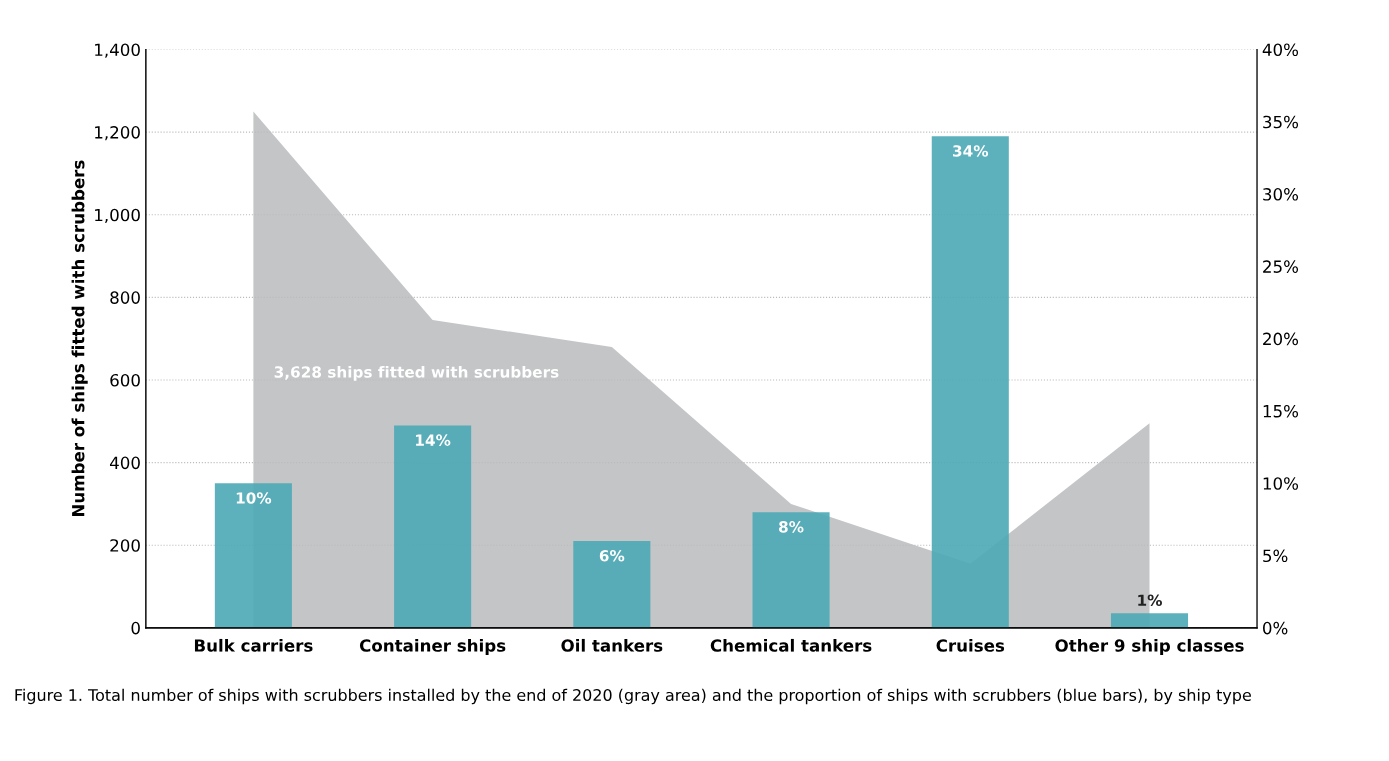  Describe the element at coordinates (1149, 647) in the screenshot. I see `x-tick-label: Other 9 ship classes` at that location.